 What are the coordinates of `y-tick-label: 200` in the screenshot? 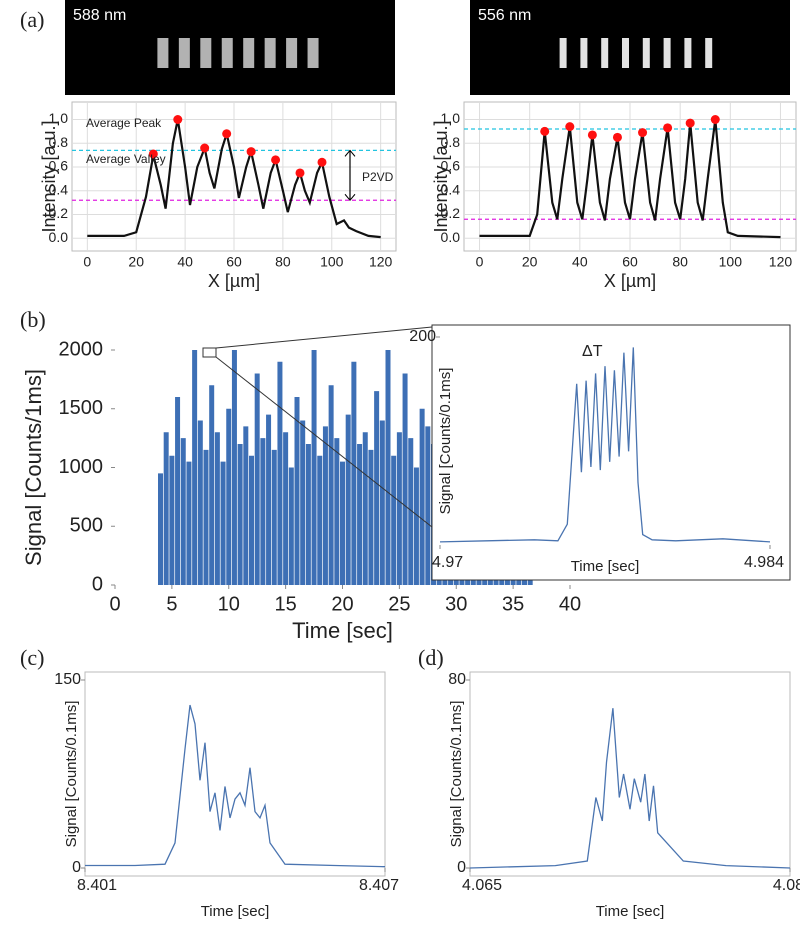 It's located at (422, 336).